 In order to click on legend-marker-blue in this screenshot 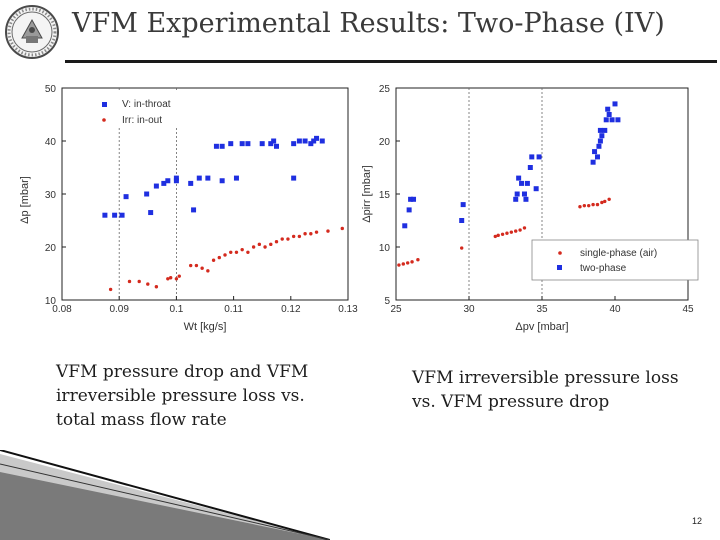, I will do `click(104, 104)`.